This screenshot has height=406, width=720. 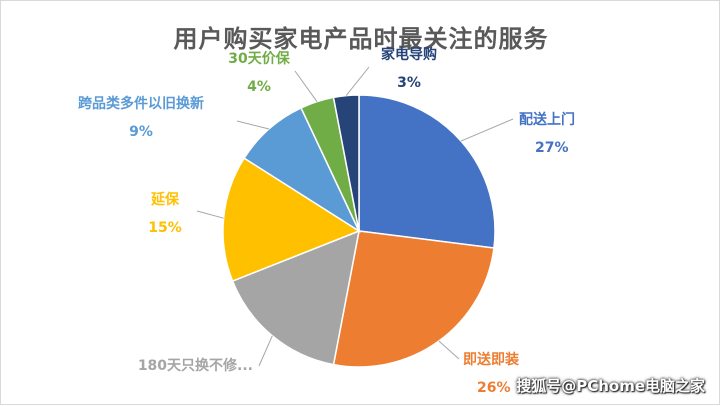 I want to click on slice-label: 即送即装, so click(x=491, y=359).